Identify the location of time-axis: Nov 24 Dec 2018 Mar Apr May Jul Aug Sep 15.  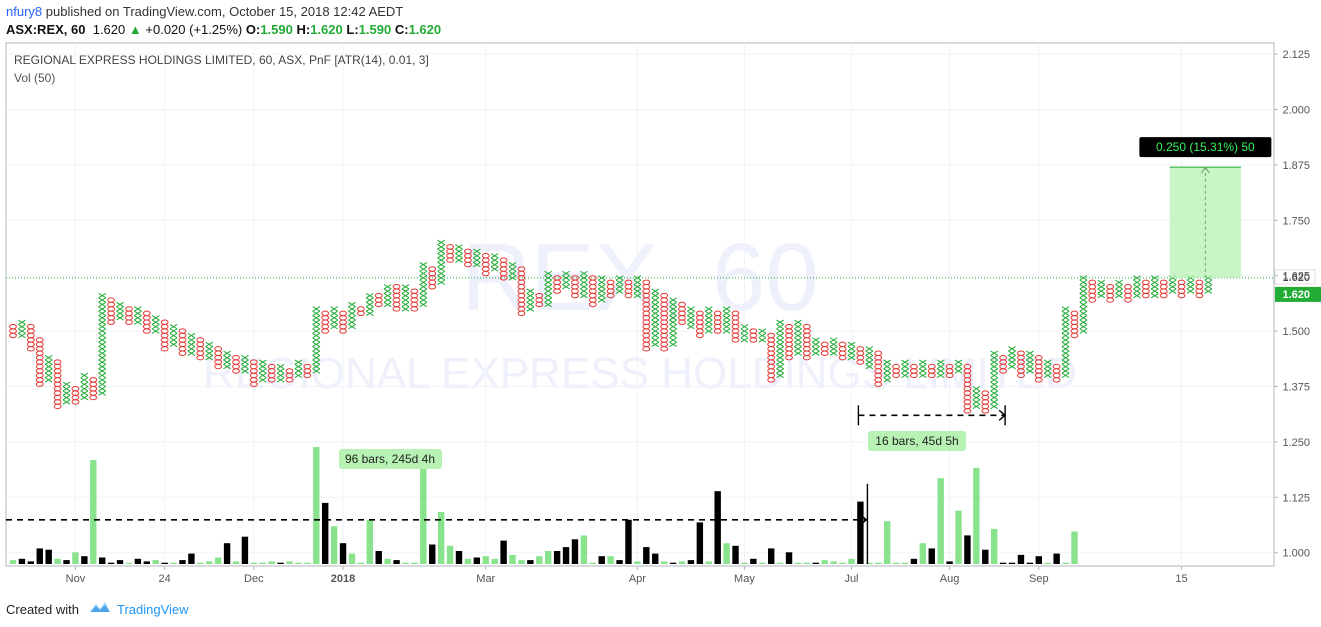
(627, 575).